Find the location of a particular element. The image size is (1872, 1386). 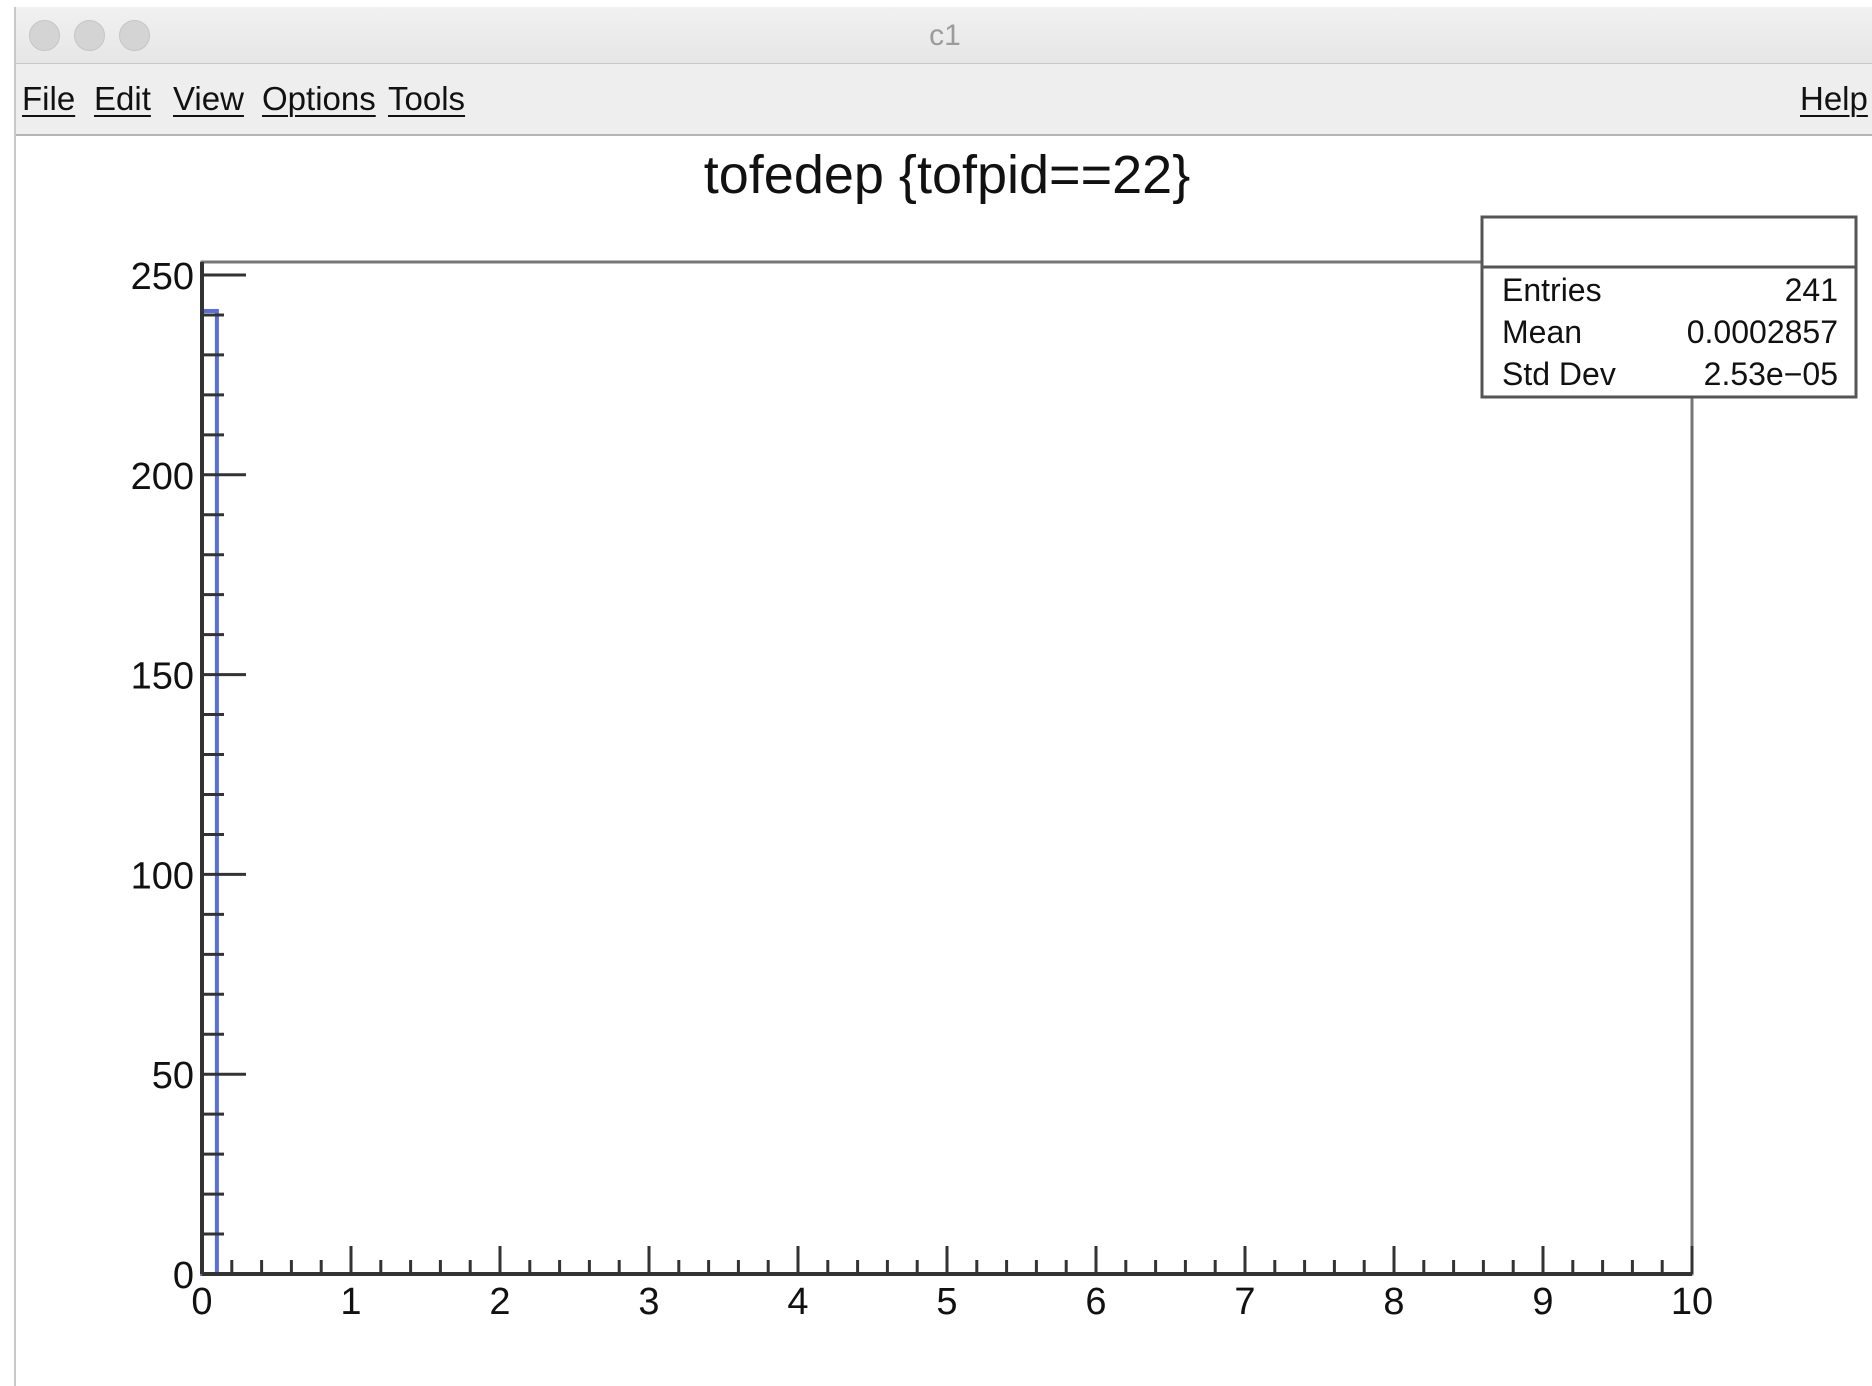

x-tick-label: 5 is located at coordinates (946, 1302).